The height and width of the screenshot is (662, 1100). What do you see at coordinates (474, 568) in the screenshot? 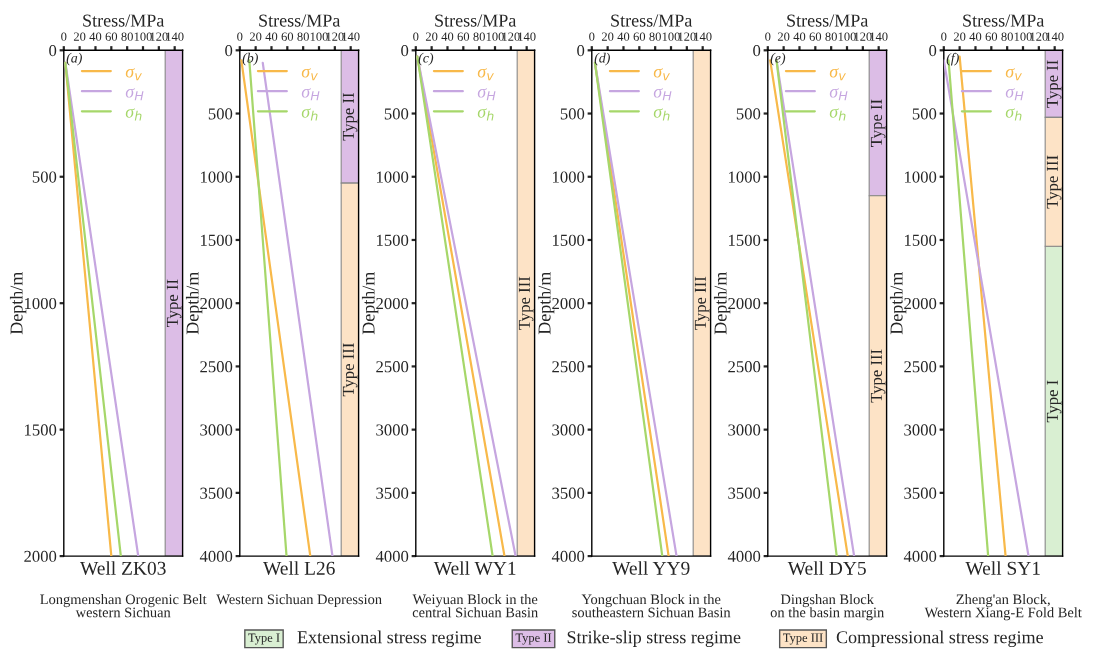
I see `text: Well WY1` at bounding box center [474, 568].